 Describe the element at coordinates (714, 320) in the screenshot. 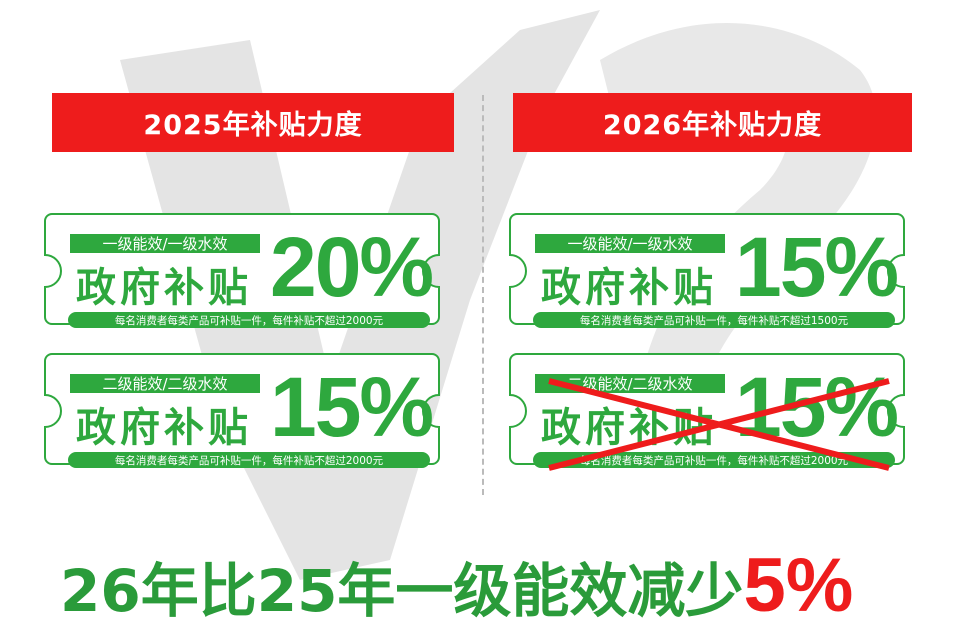

I see `coupon-caption: 每名消费者每类产品可补贴一件，每件补贴不超过1500元` at that location.